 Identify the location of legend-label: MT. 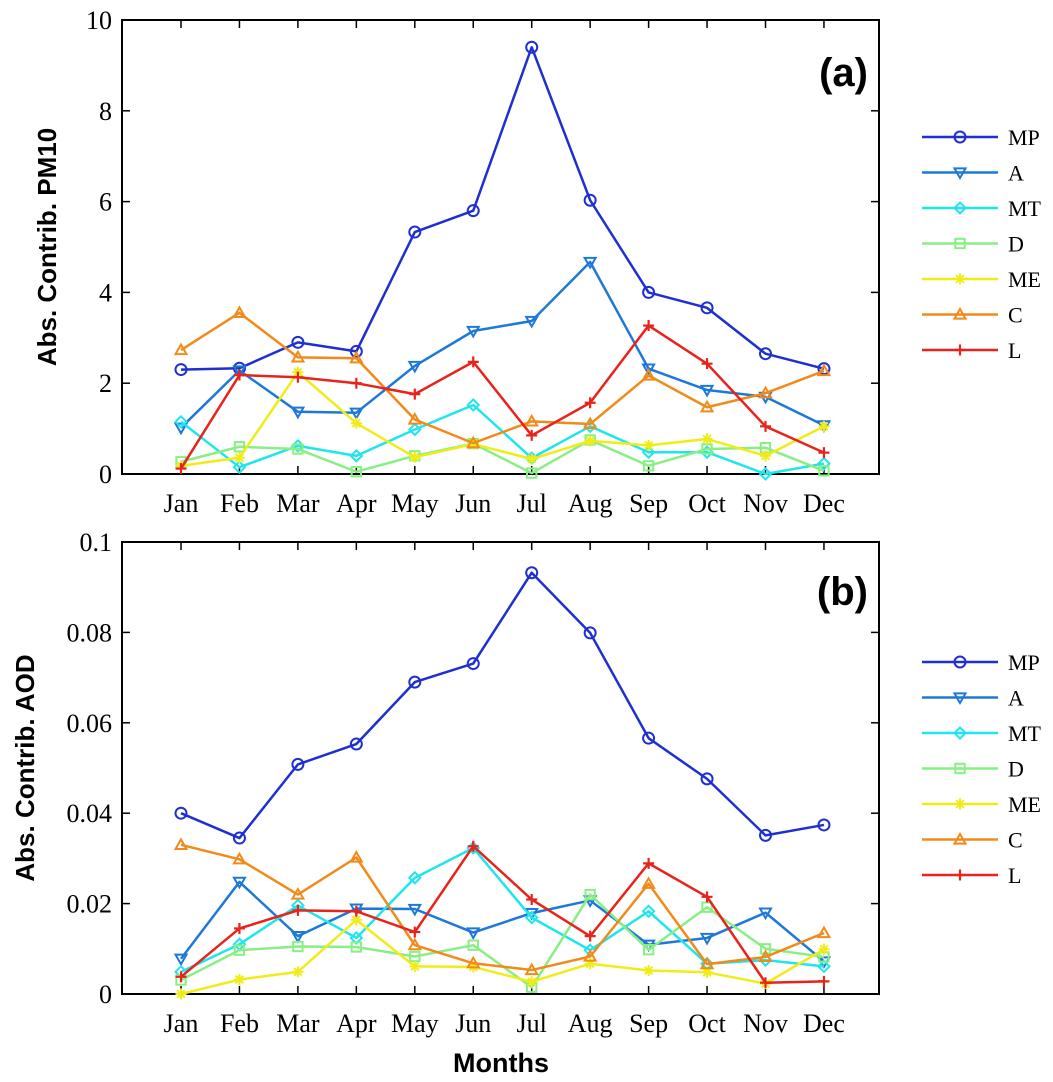
(1025, 208).